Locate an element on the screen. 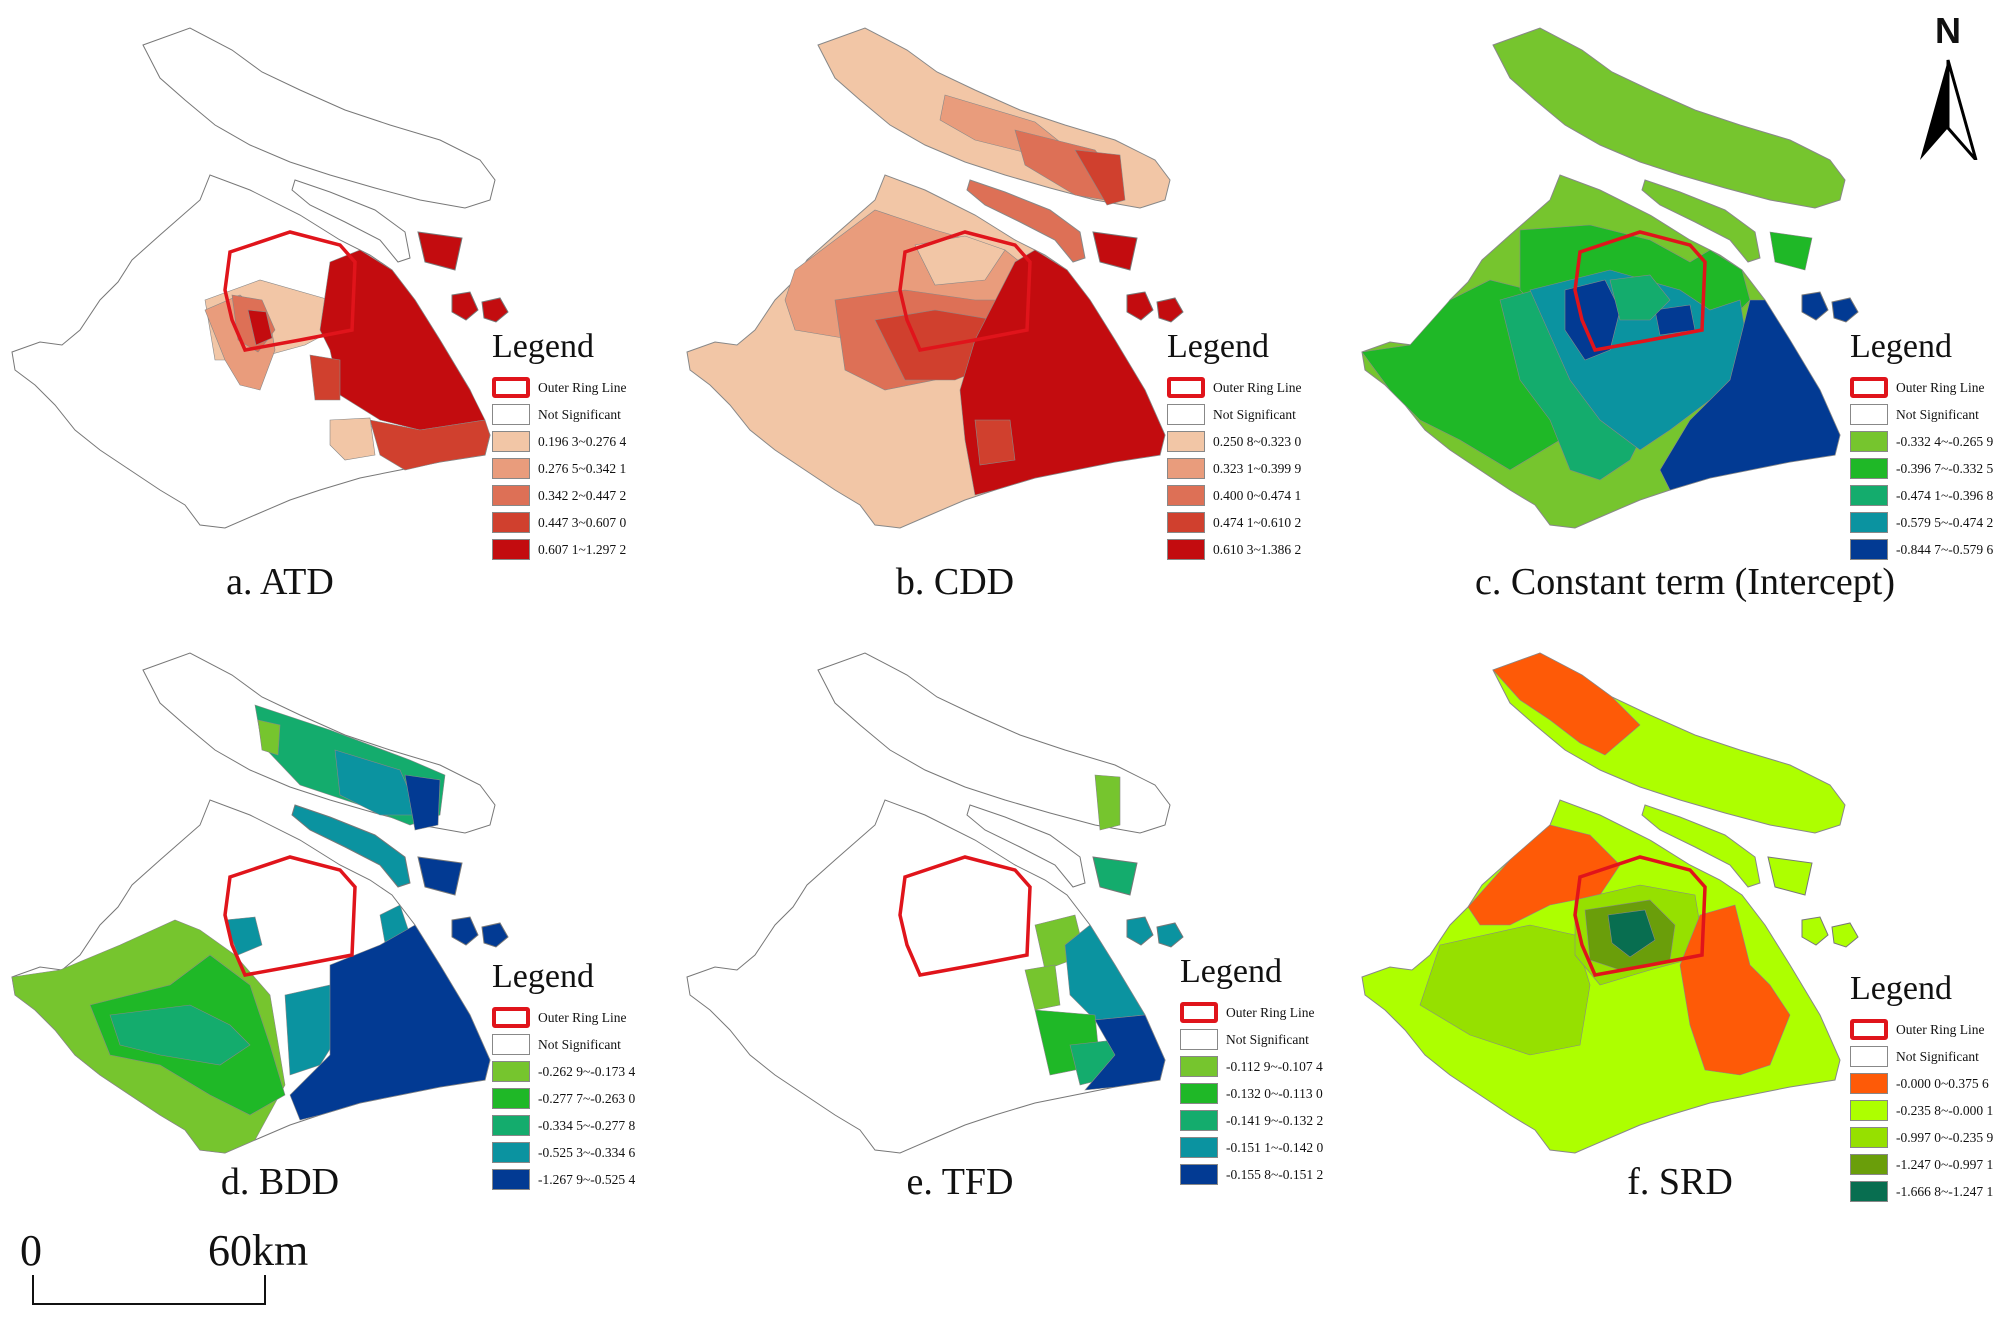 The height and width of the screenshot is (1319, 2008). scale-bar: 0 60km is located at coordinates (170, 1270).